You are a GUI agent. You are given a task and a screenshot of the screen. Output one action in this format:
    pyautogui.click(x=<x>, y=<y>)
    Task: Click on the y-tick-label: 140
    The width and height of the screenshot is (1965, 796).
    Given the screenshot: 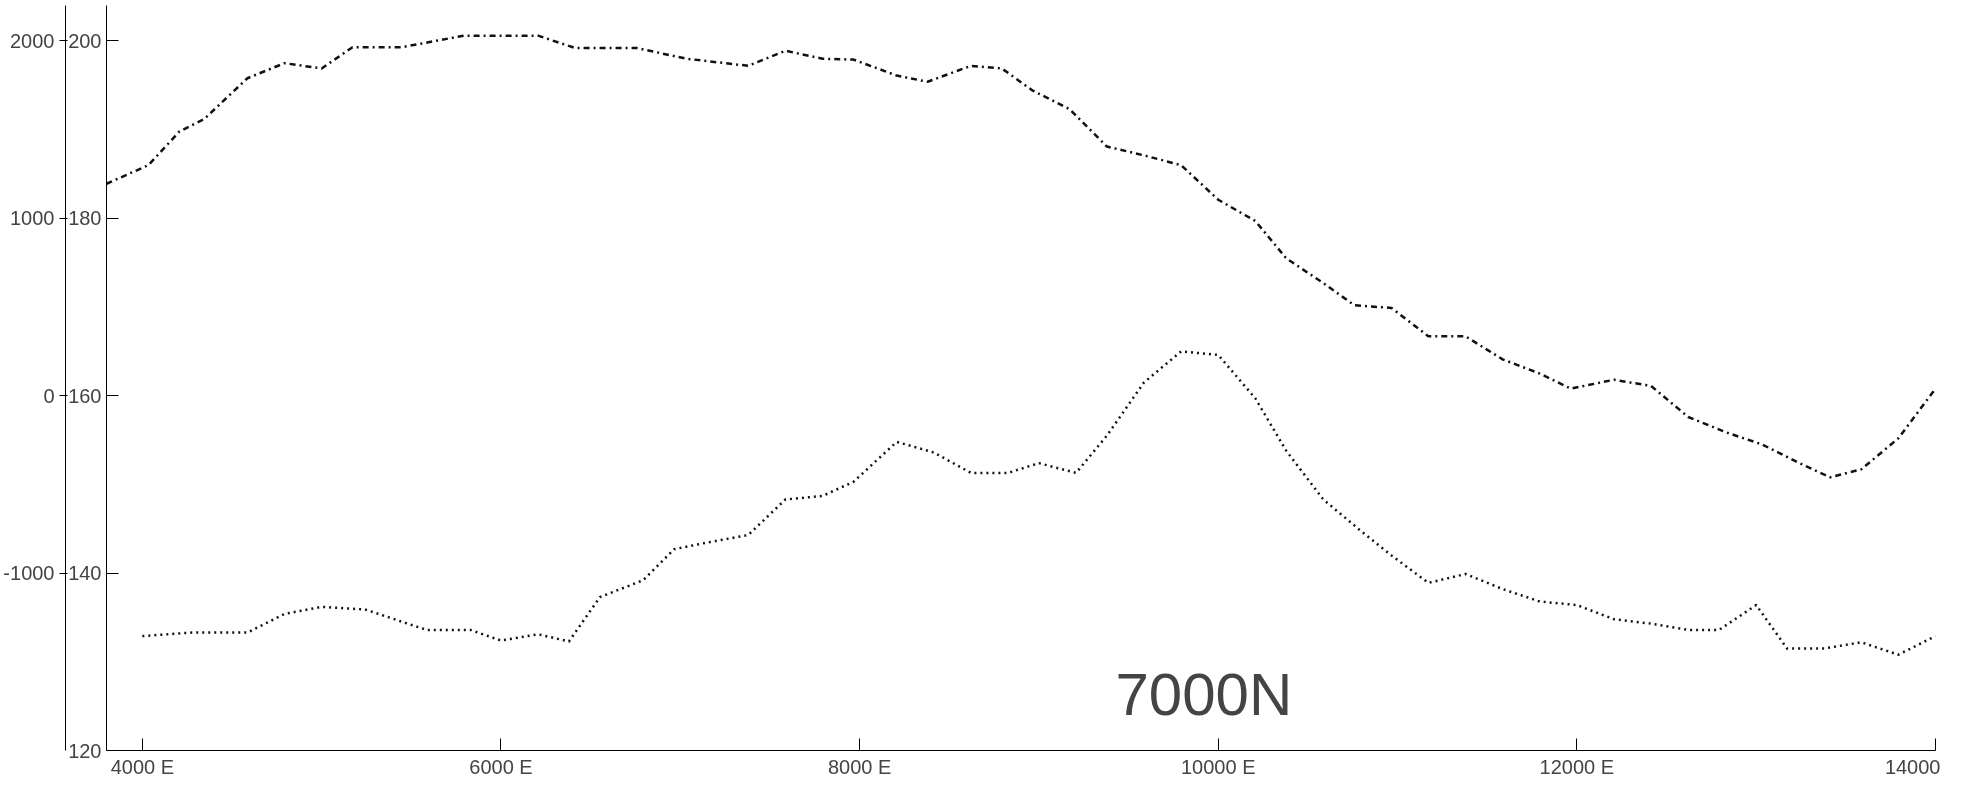 What is the action you would take?
    pyautogui.click(x=85, y=573)
    